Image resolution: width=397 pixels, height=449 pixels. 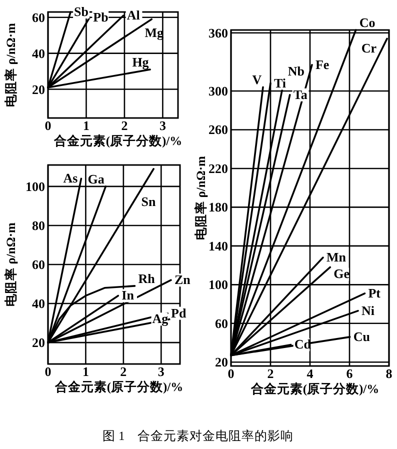 I want to click on series-label: Pt, so click(x=375, y=292).